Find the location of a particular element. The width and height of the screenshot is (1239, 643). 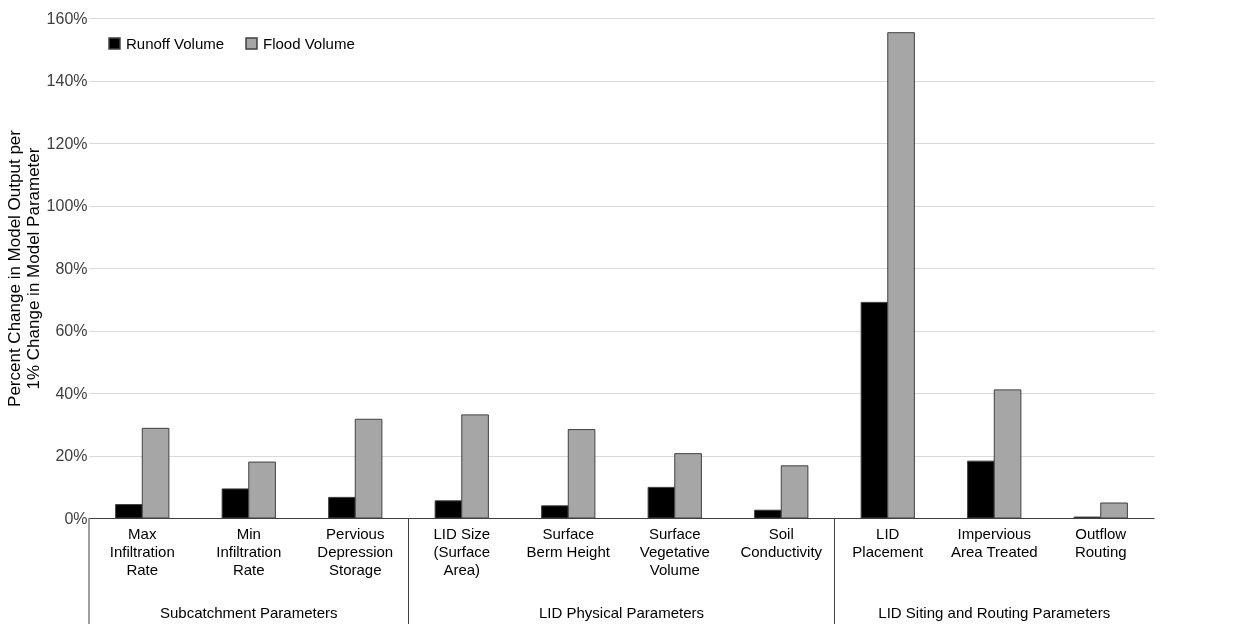

x-tick-label: LID Placement is located at coordinates (888, 542).